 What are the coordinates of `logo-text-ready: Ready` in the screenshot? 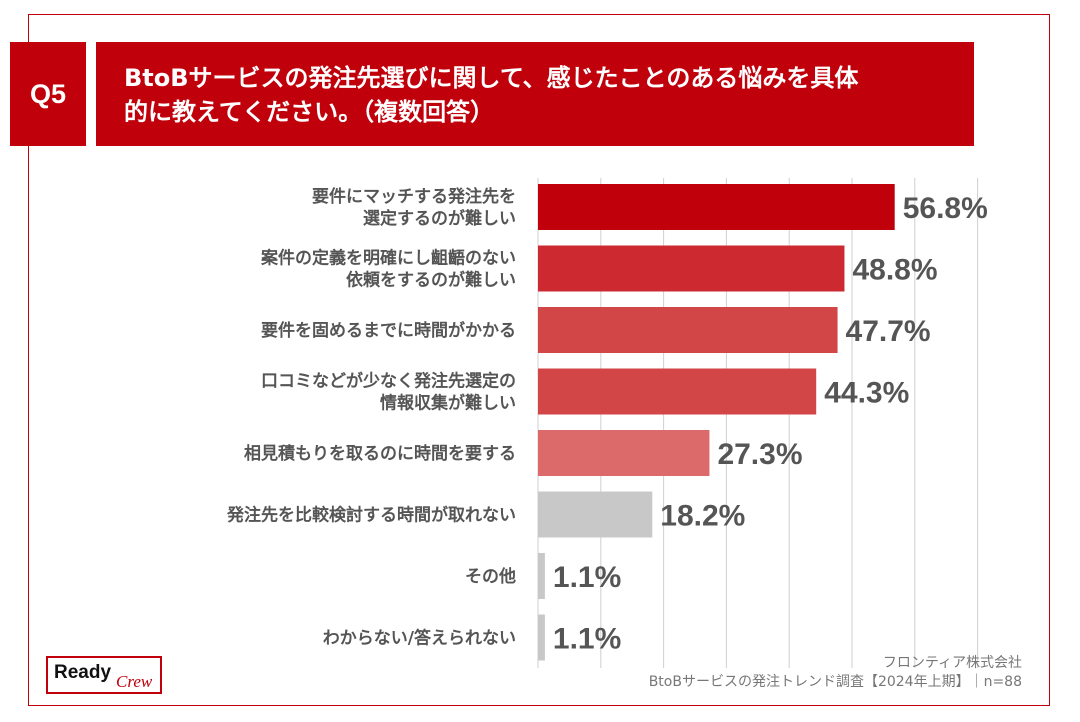 It's located at (83, 672).